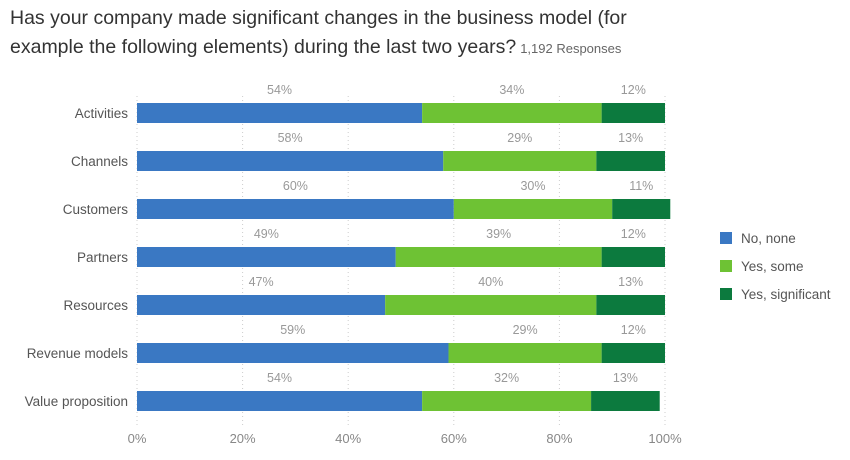  What do you see at coordinates (490, 282) in the screenshot?
I see `data-label: 40%` at bounding box center [490, 282].